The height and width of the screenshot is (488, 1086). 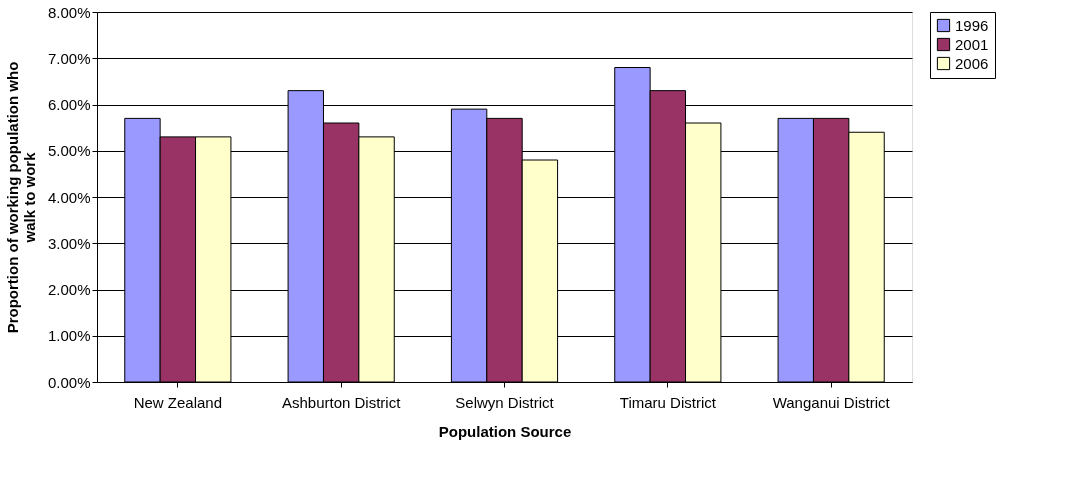 What do you see at coordinates (69, 12) in the screenshot?
I see `y-tick-label: 8.00%` at bounding box center [69, 12].